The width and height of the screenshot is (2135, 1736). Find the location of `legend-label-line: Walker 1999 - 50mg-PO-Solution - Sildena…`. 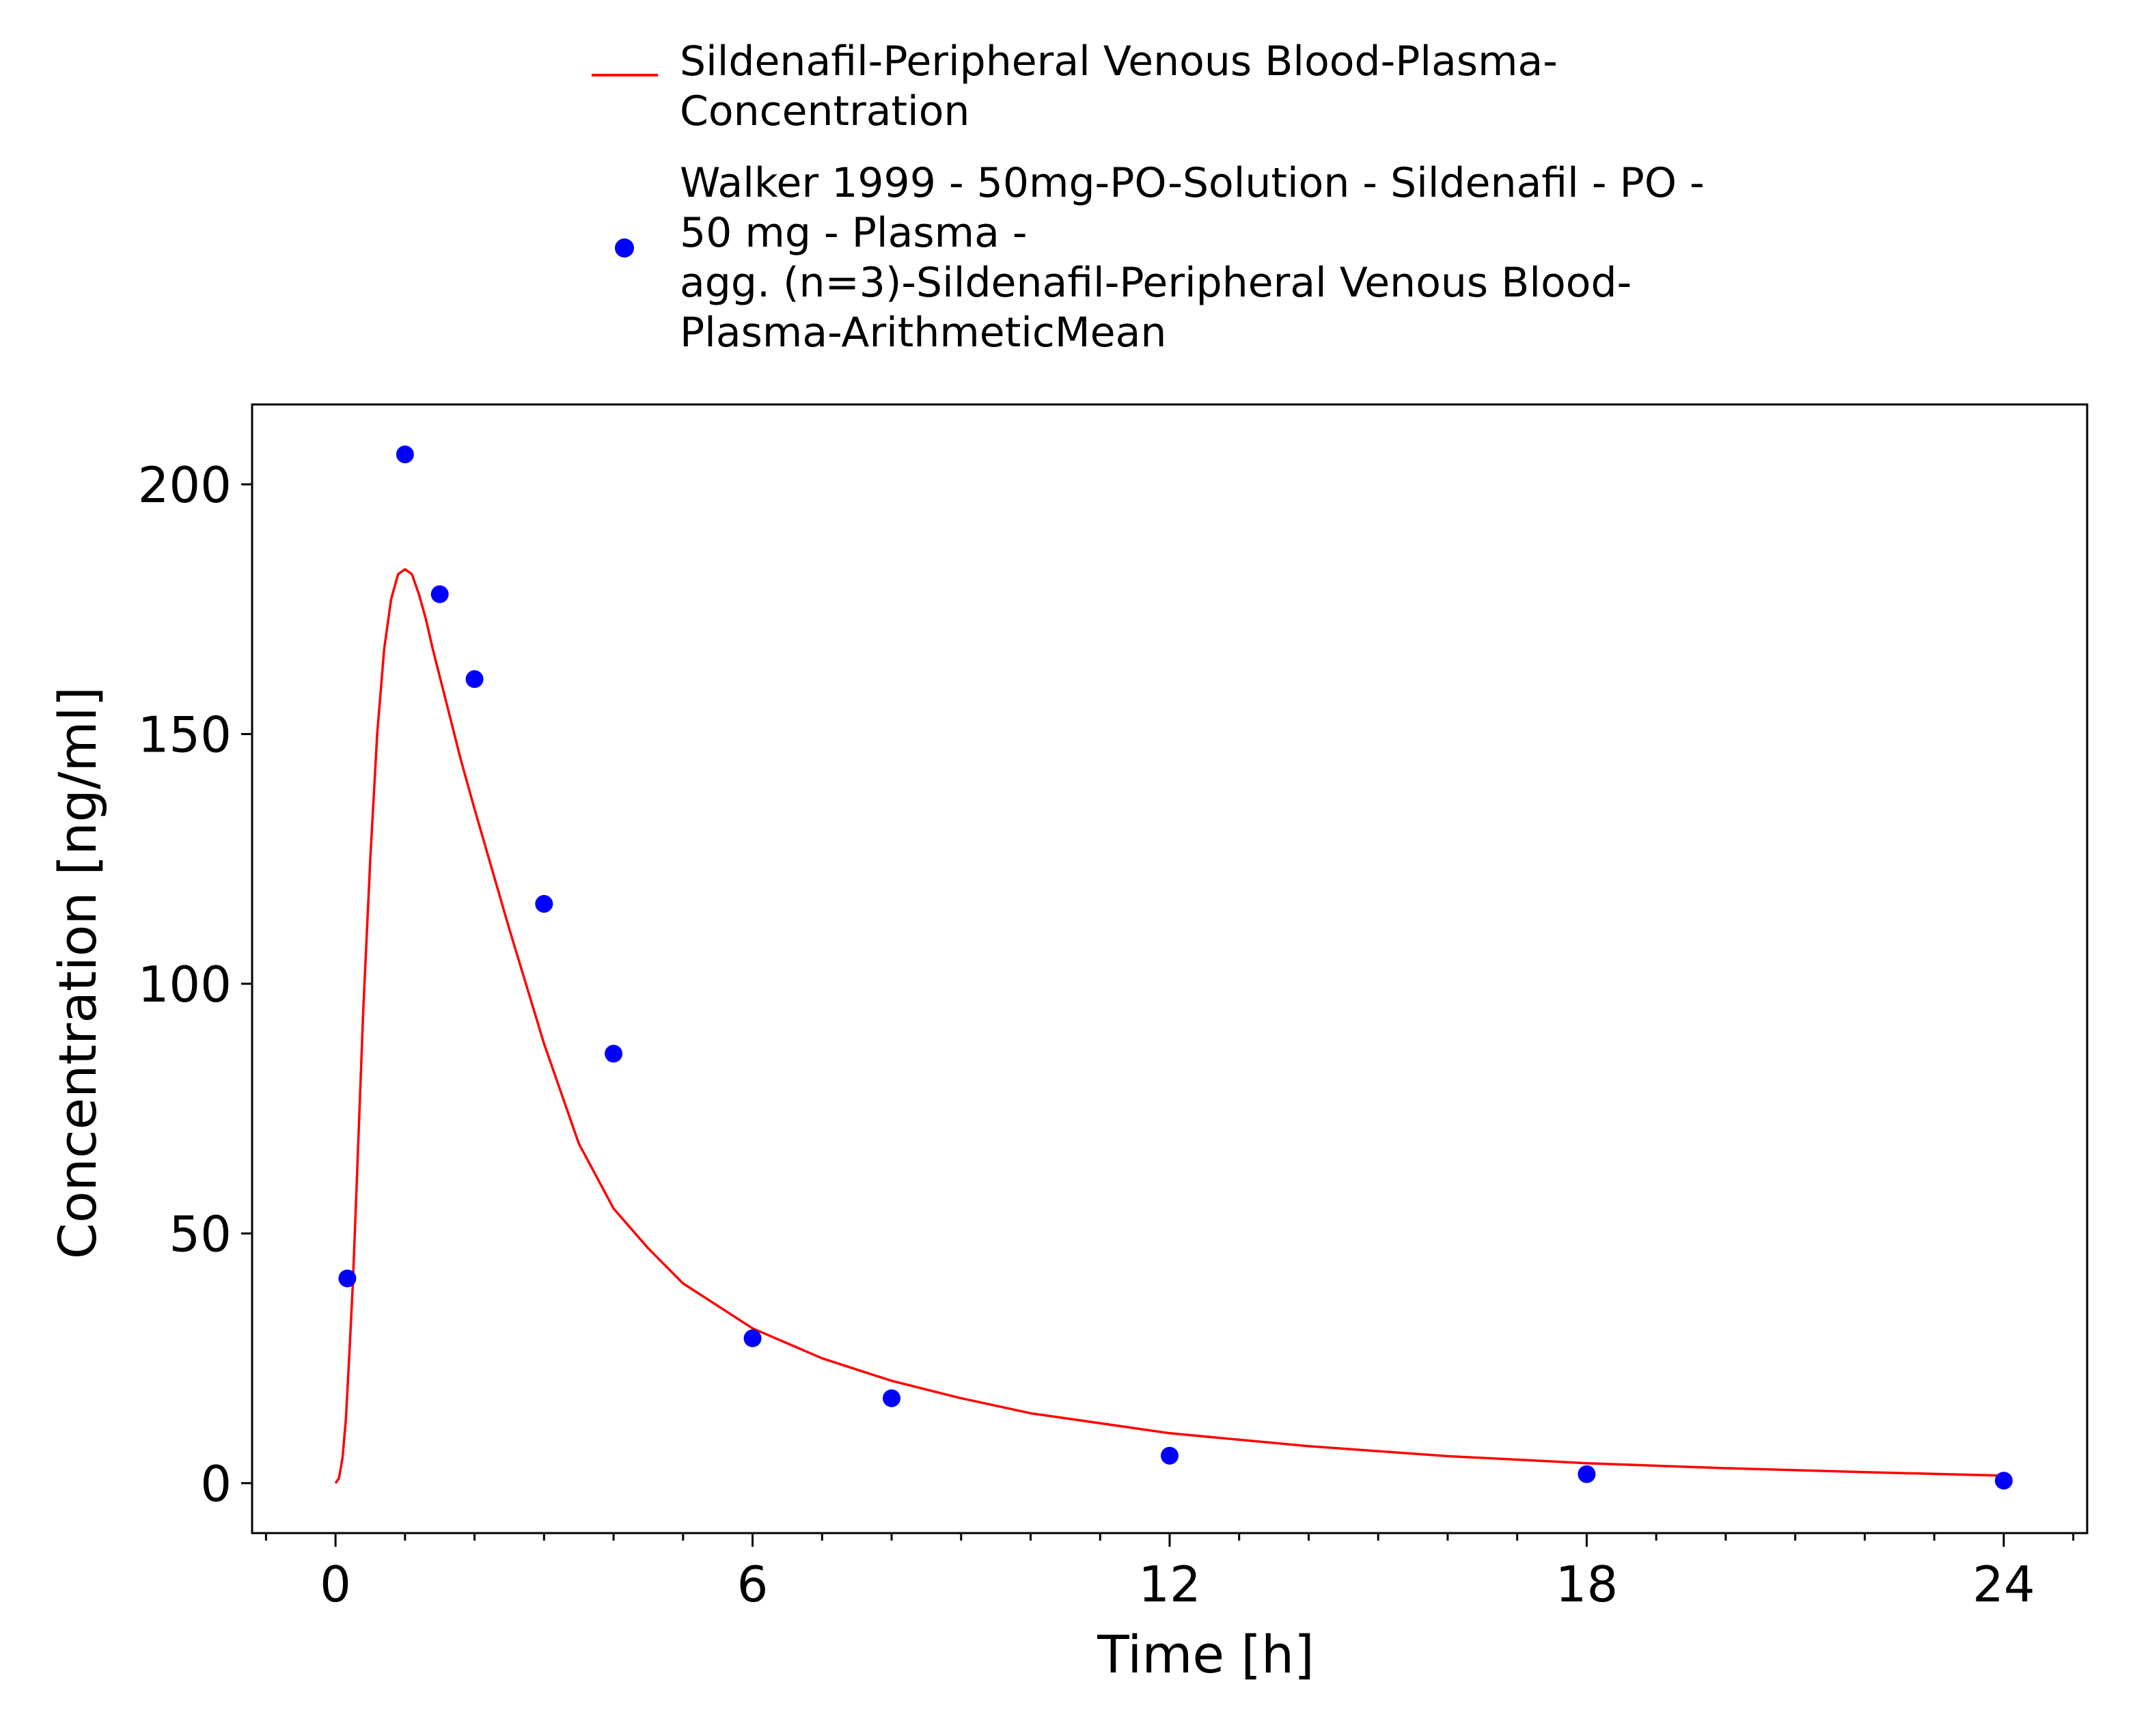

legend-label-line: Walker 1999 - 50mg-PO-Solution - Sildena… is located at coordinates (1192, 183).